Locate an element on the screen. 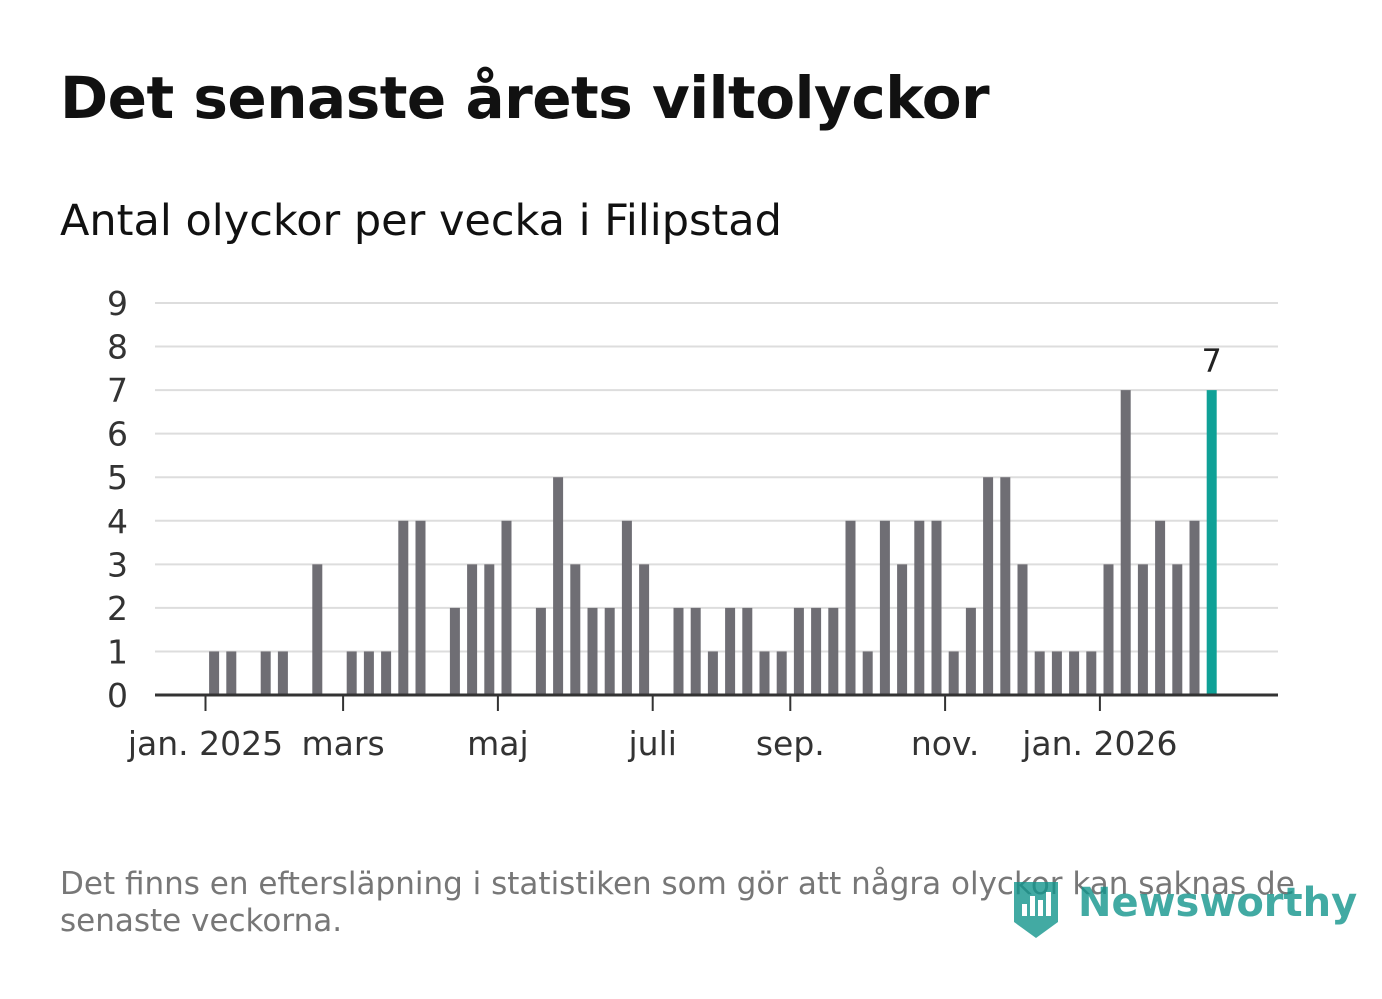 This screenshot has height=999, width=1382. y-tick-label: 2 is located at coordinates (117, 608).